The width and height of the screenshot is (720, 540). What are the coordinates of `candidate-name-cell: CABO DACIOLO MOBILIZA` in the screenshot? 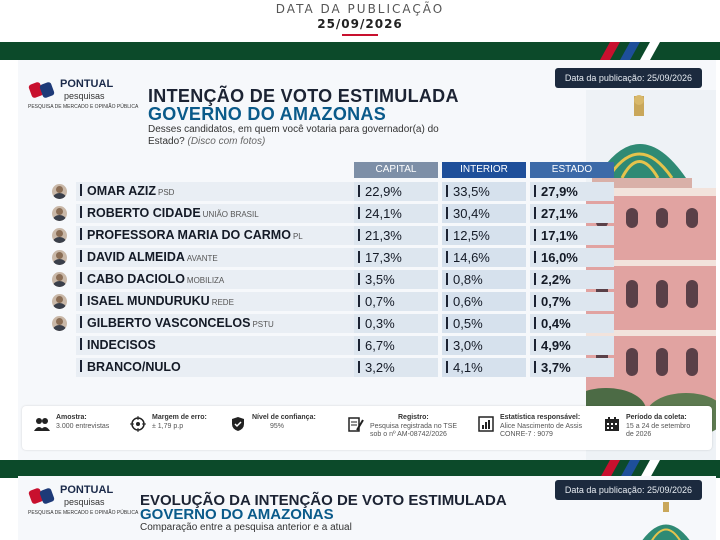 It's located at (221, 279).